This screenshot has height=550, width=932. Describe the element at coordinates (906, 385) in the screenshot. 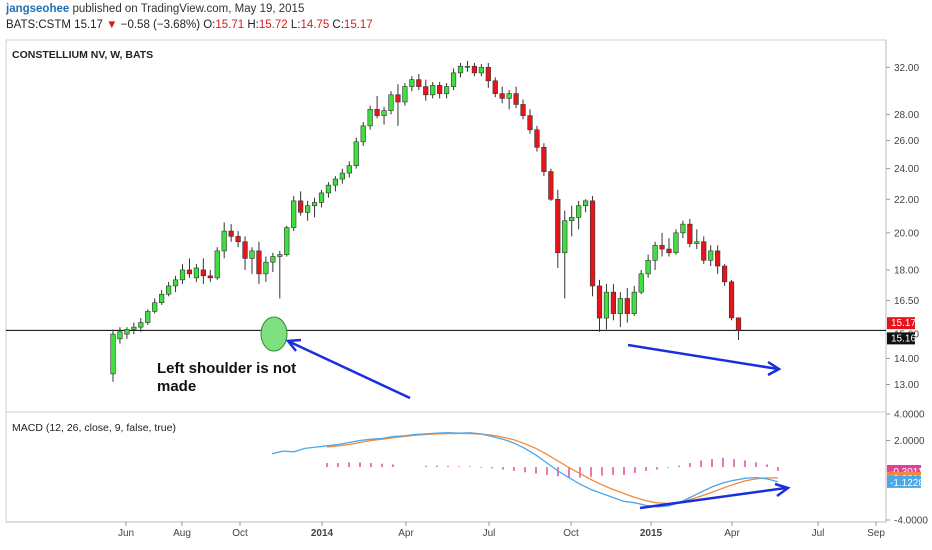

I see `price-tick-label: 13.00` at that location.